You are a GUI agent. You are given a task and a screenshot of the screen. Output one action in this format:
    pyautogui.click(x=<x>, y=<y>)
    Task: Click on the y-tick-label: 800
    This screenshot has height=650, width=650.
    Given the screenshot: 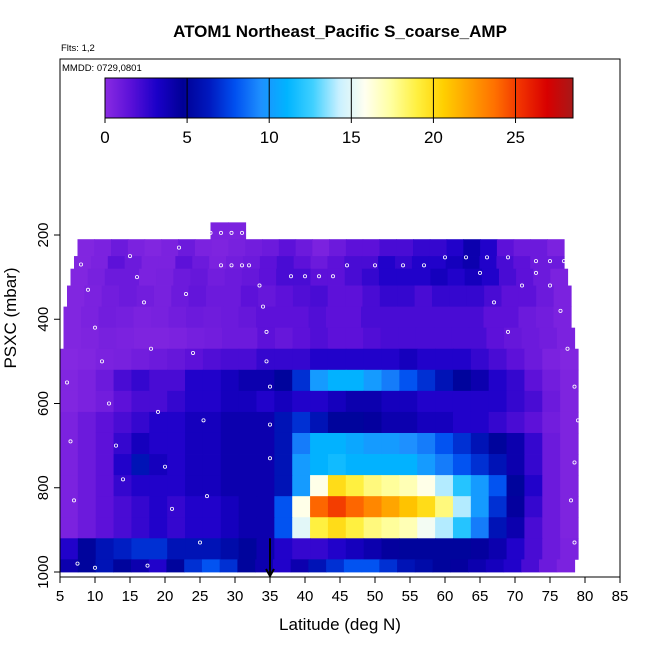 What is the action you would take?
    pyautogui.click(x=43, y=487)
    